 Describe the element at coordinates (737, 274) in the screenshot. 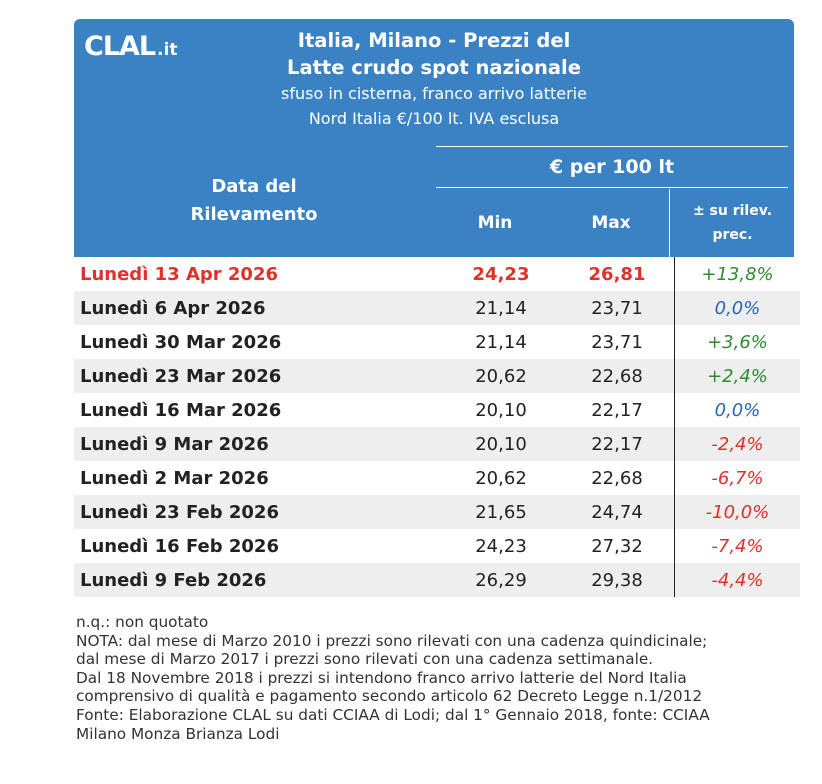

I see `variation-cell: +13,8%` at that location.